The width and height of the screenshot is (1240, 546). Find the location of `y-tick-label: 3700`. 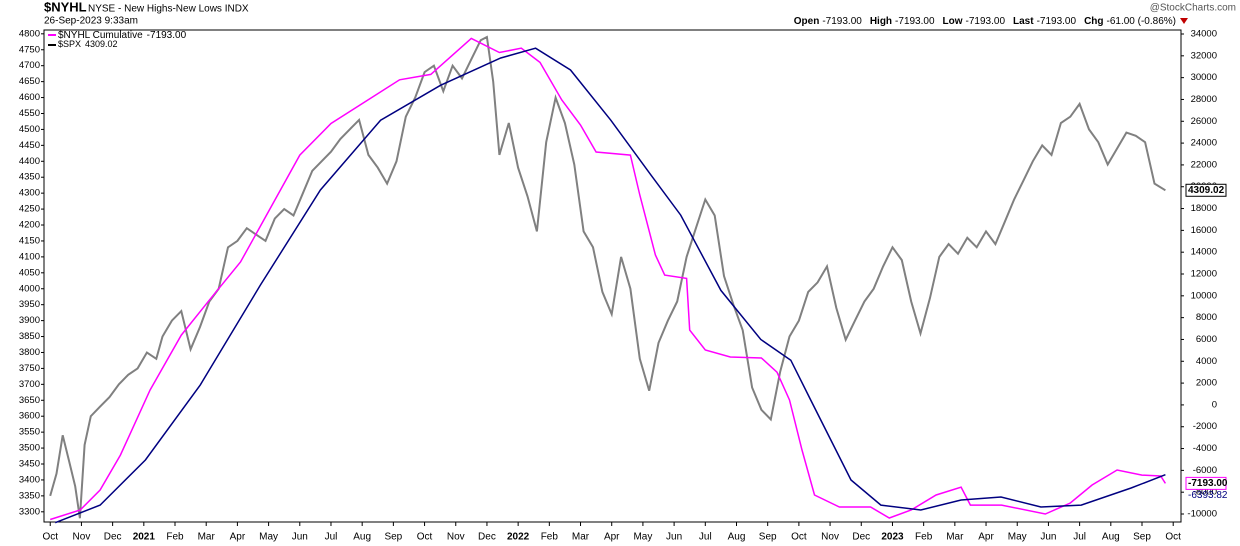

y-tick-label: 3700 is located at coordinates (29, 384).